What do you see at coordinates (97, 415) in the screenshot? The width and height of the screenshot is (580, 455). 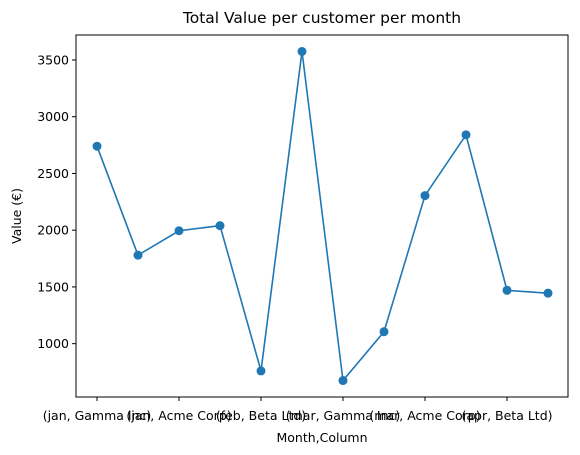 I see `x-tick-label: (jan, Gamma Inc)` at bounding box center [97, 415].